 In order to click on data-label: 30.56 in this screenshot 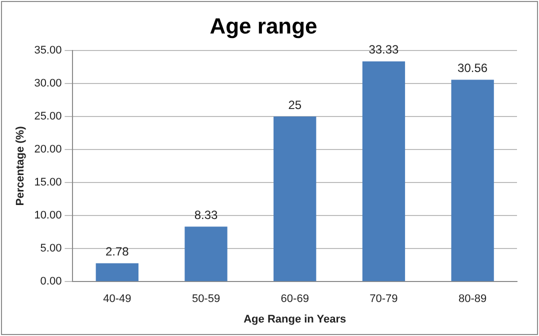, I will do `click(473, 68)`.